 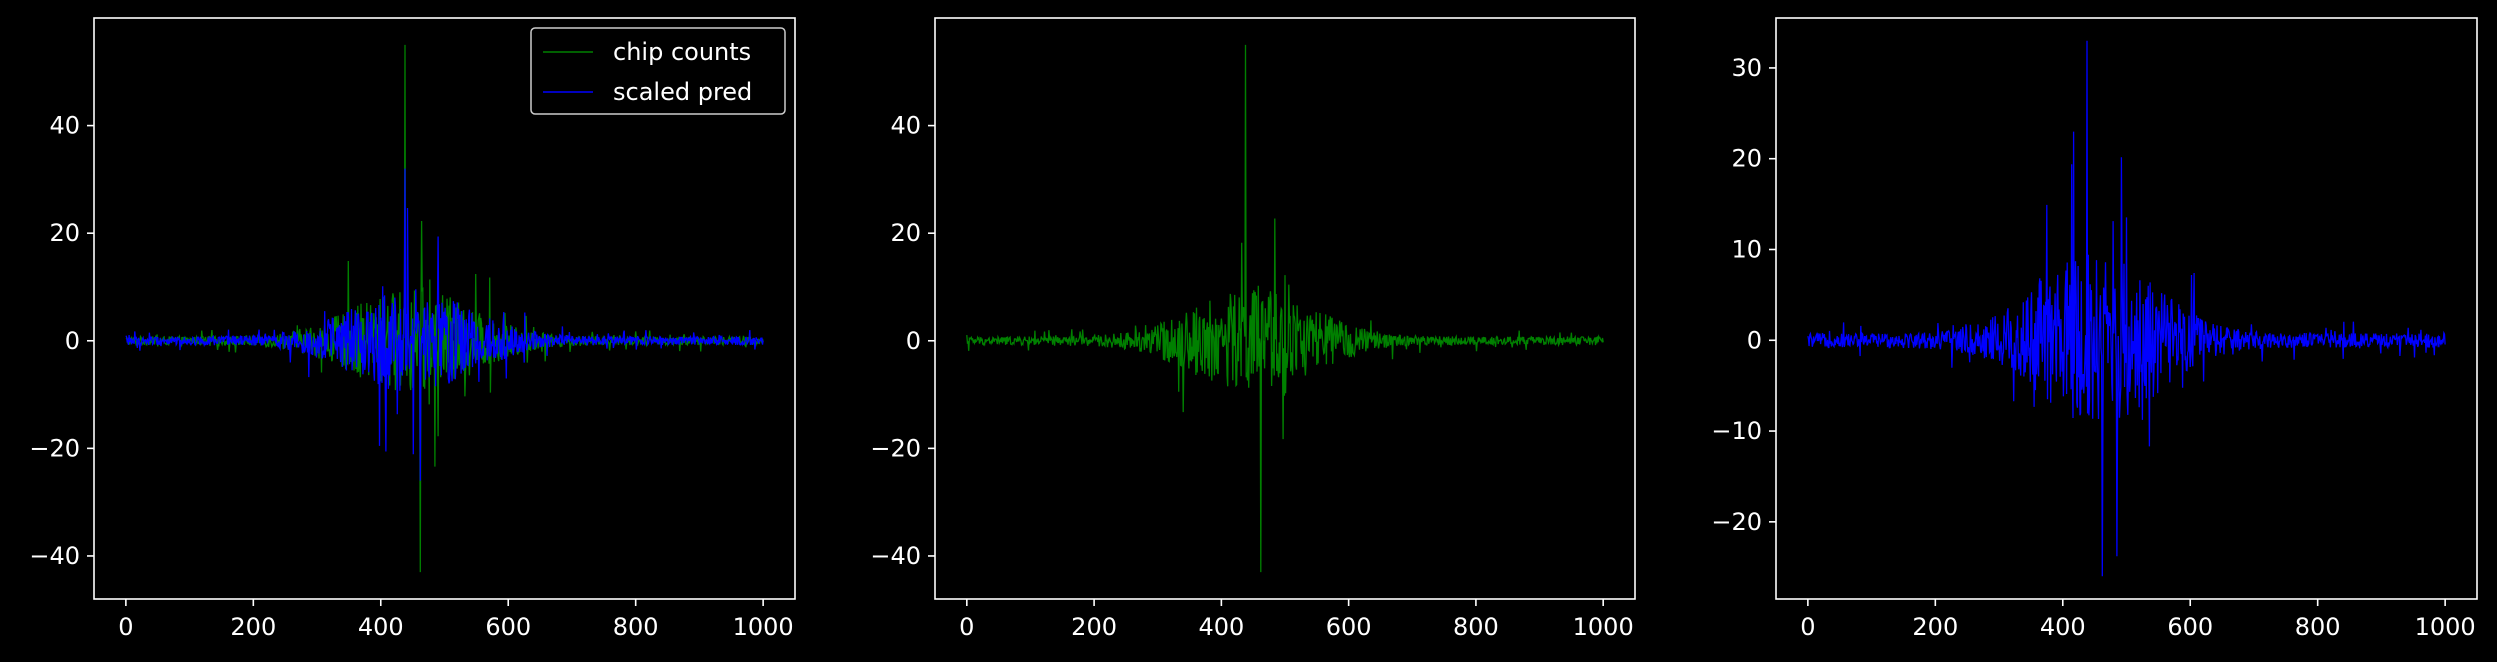 I want to click on legend-box, so click(x=658, y=71).